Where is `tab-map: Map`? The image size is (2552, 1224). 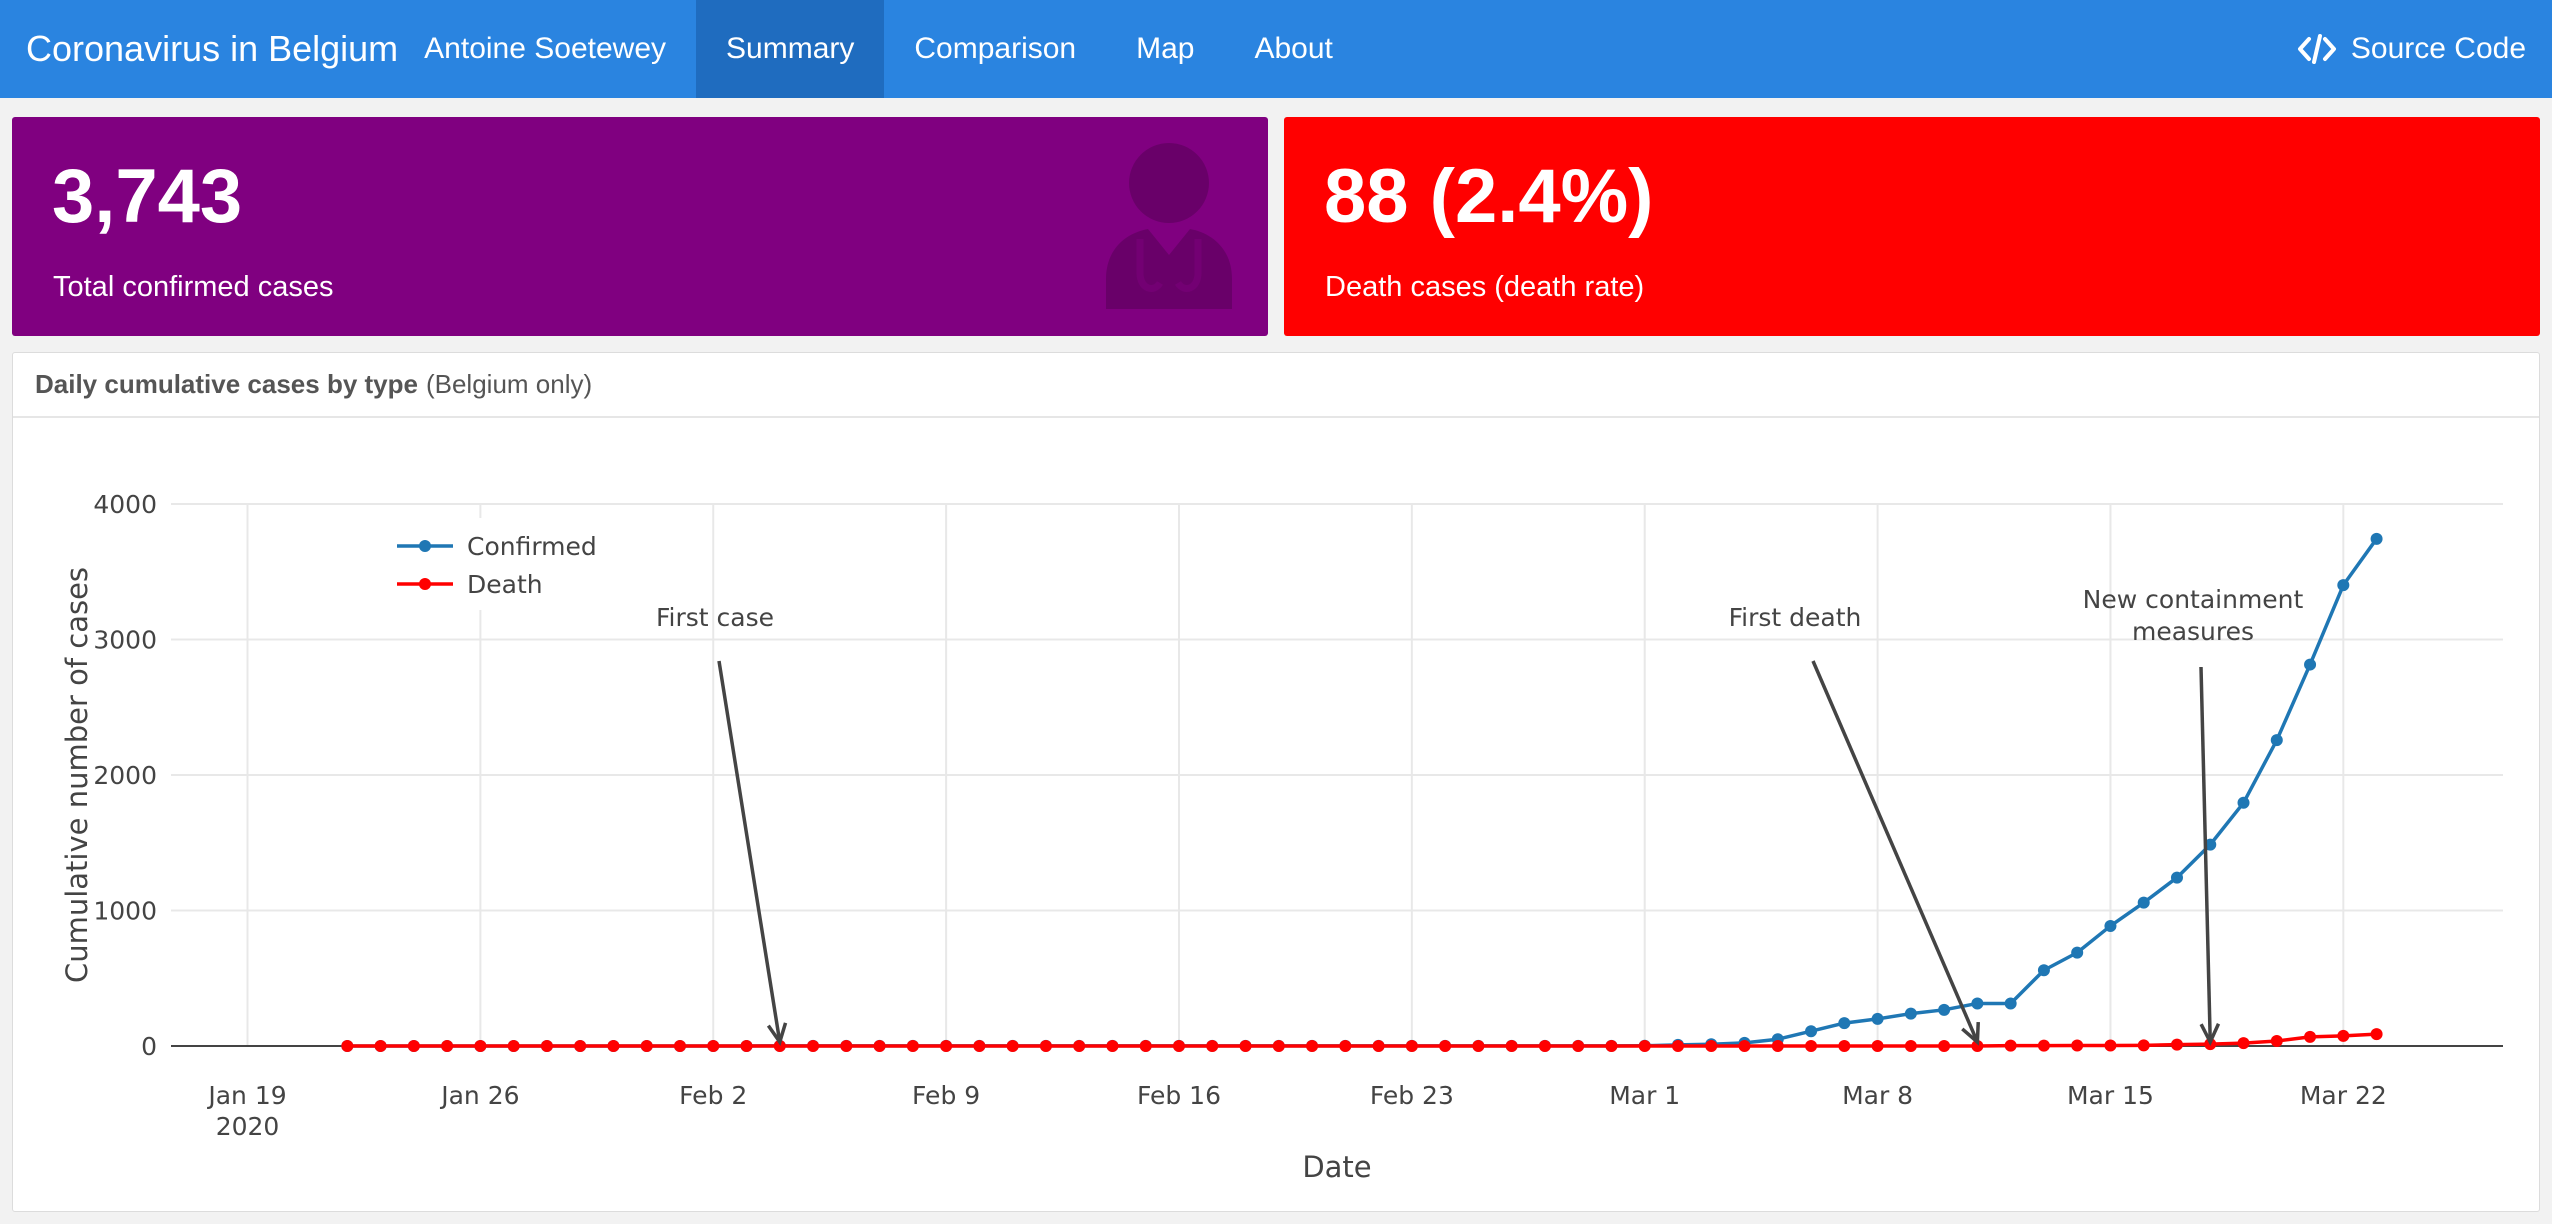 tab-map: Map is located at coordinates (1165, 48).